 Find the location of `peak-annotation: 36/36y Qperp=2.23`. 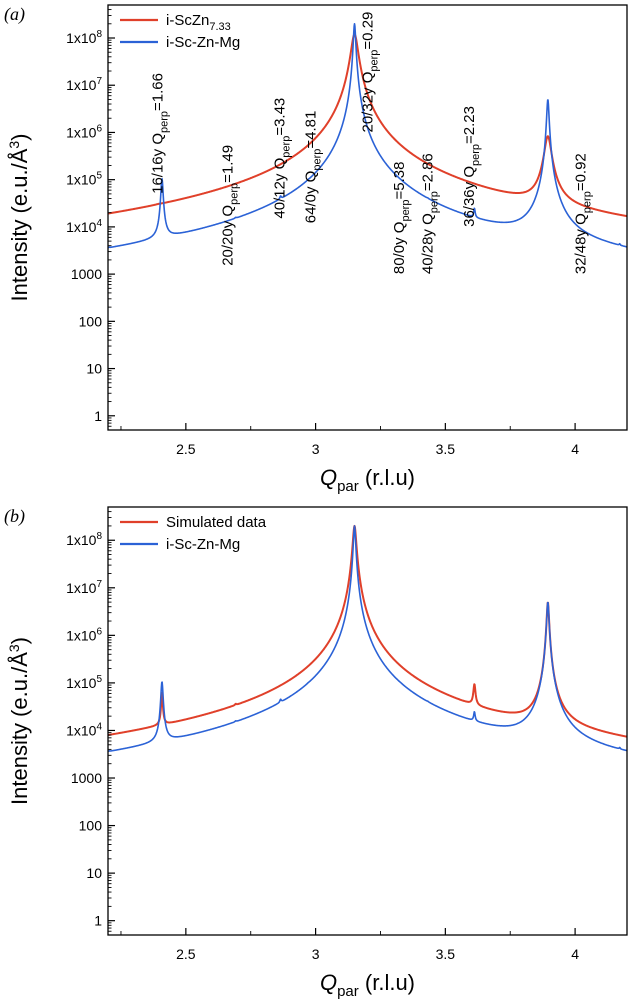

peak-annotation: 36/36y Qperp=2.23 is located at coordinates (471, 166).